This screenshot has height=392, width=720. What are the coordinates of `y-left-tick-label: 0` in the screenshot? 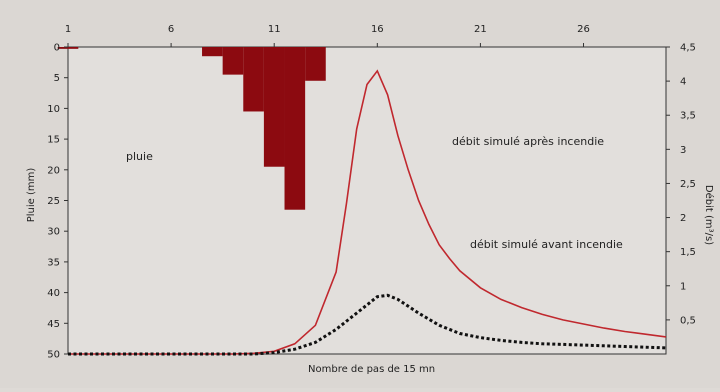 It's located at (57, 48).